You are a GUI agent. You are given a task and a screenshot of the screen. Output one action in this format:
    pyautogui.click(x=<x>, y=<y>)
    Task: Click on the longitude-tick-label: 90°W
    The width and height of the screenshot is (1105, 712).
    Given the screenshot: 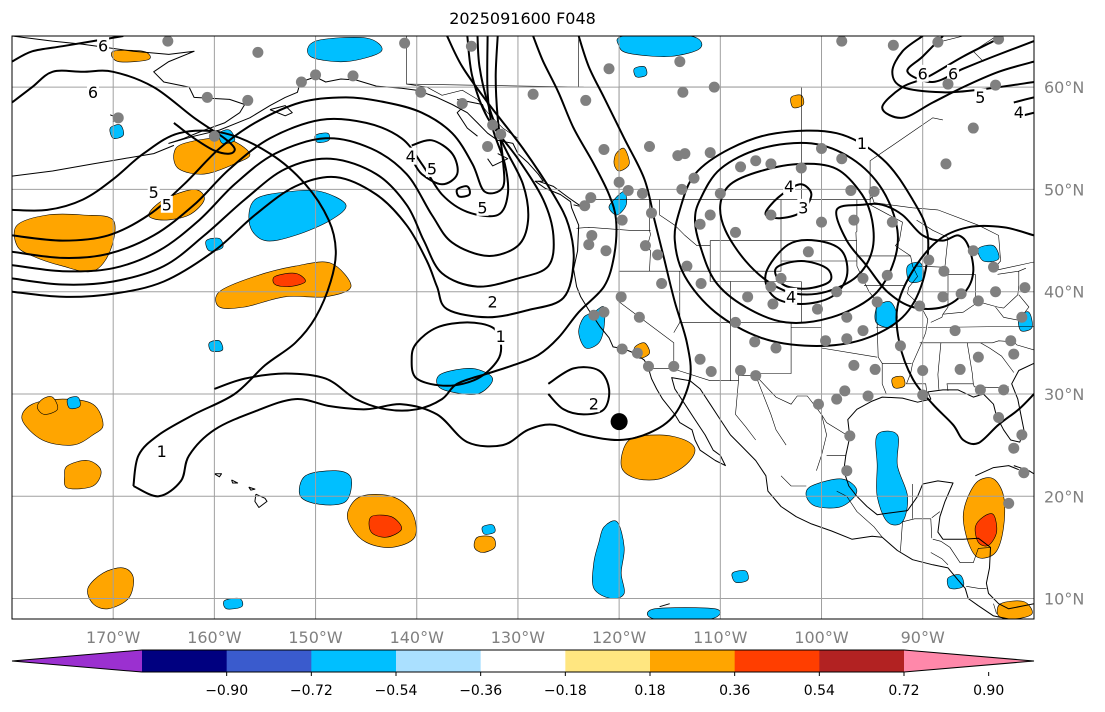 What is the action you would take?
    pyautogui.click(x=923, y=637)
    